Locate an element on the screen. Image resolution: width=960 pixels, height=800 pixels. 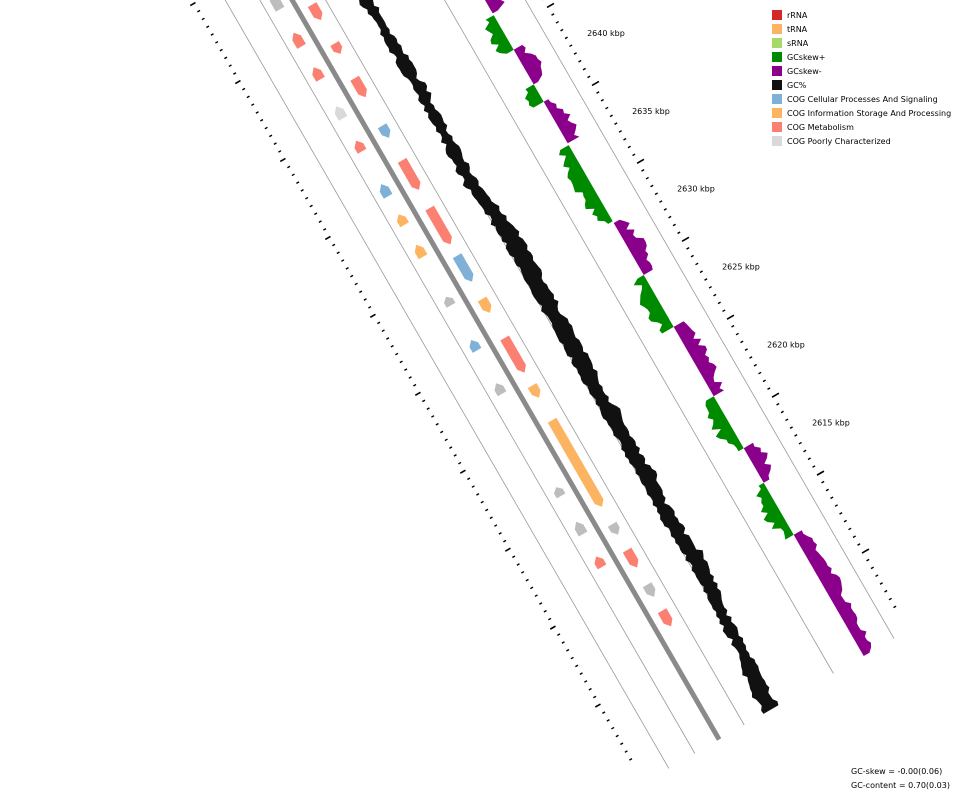
legend-item-cog-poorly: COG Poorly Characterized is located at coordinates (861, 141).